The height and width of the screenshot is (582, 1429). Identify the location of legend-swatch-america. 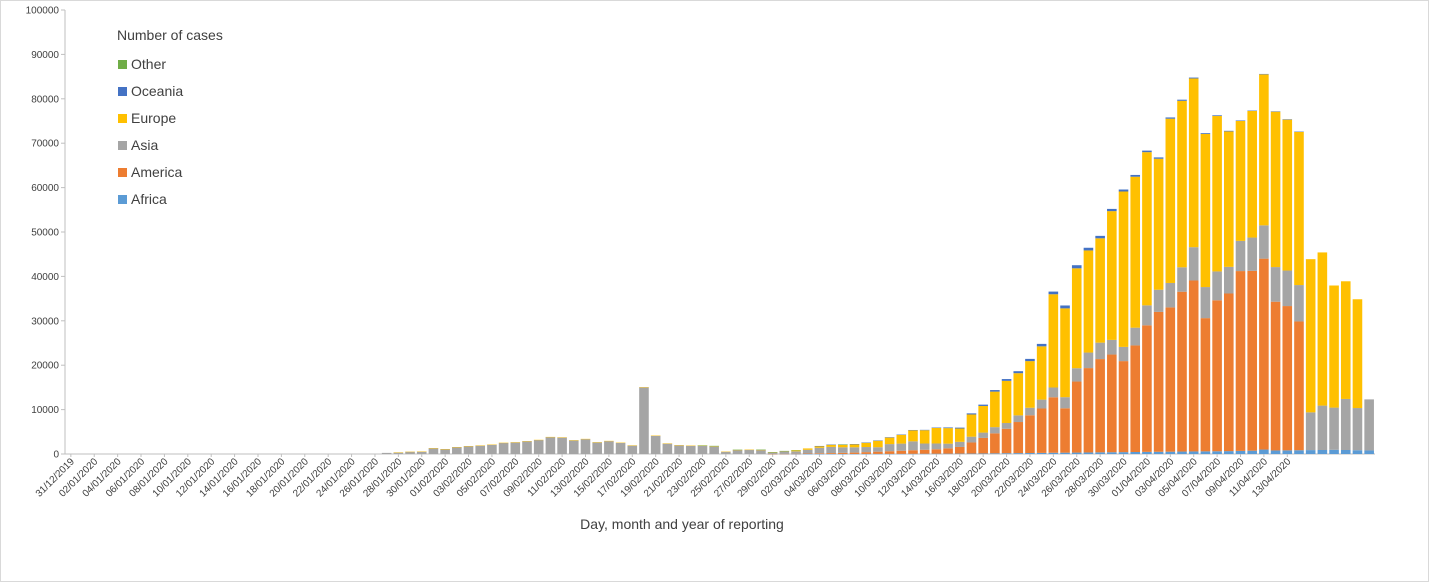
(122, 172).